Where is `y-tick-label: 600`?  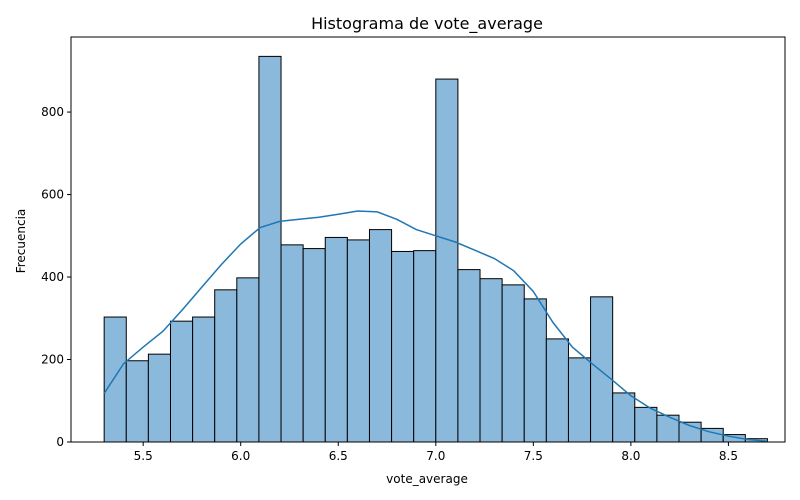
y-tick-label: 600 is located at coordinates (52, 195).